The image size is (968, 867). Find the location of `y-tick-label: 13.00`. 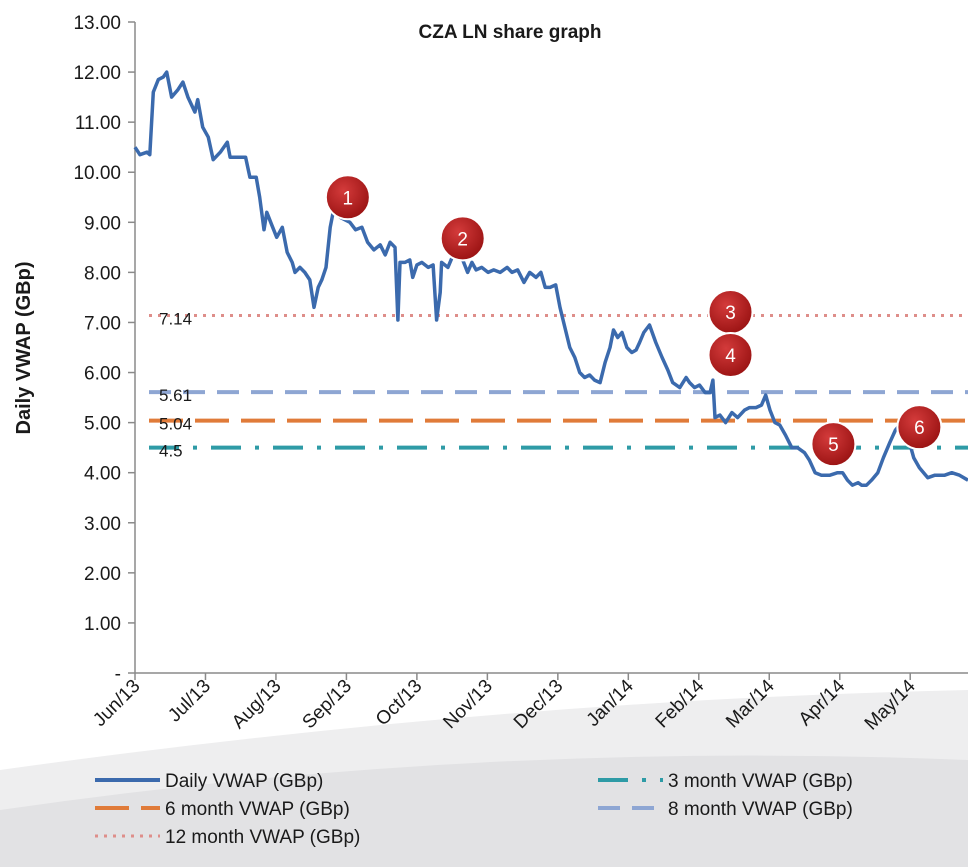

y-tick-label: 13.00 is located at coordinates (97, 23).